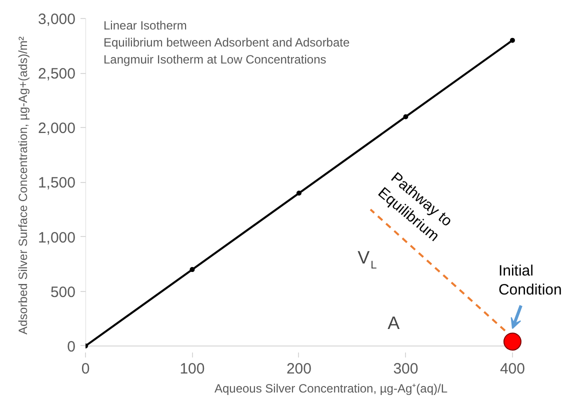 The height and width of the screenshot is (405, 580). Describe the element at coordinates (57, 74) in the screenshot. I see `y-tick-label: 2,500` at that location.